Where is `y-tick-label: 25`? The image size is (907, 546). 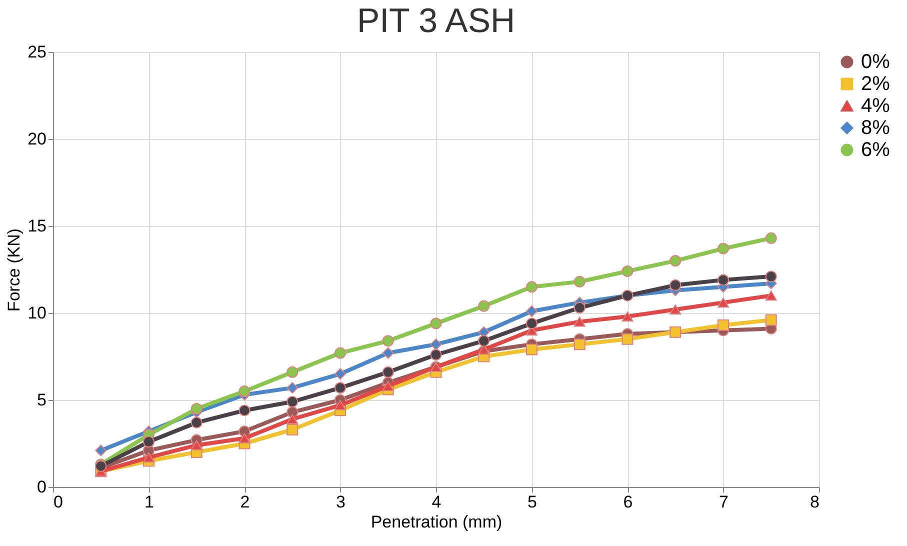 y-tick-label: 25 is located at coordinates (37, 52).